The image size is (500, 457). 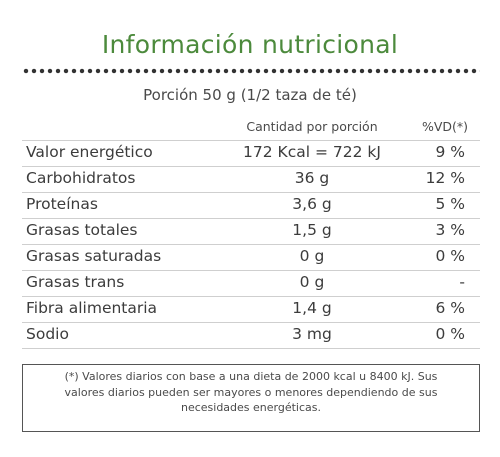 What do you see at coordinates (312, 178) in the screenshot?
I see `nutrient-quantity: 36 g` at bounding box center [312, 178].